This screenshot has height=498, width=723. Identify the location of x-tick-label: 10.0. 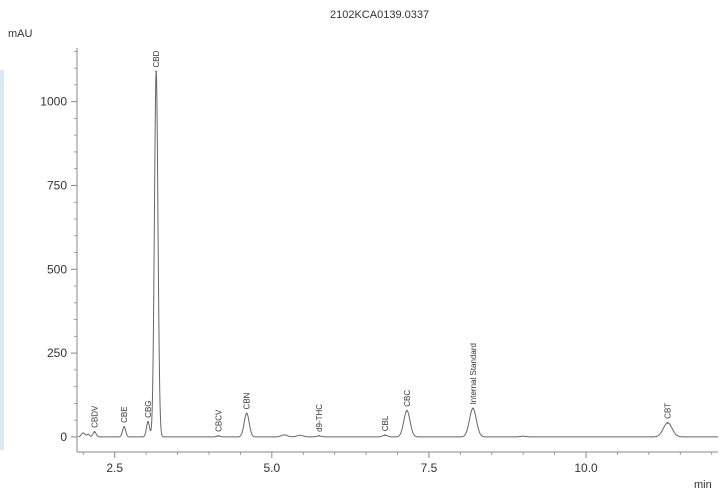
(586, 468).